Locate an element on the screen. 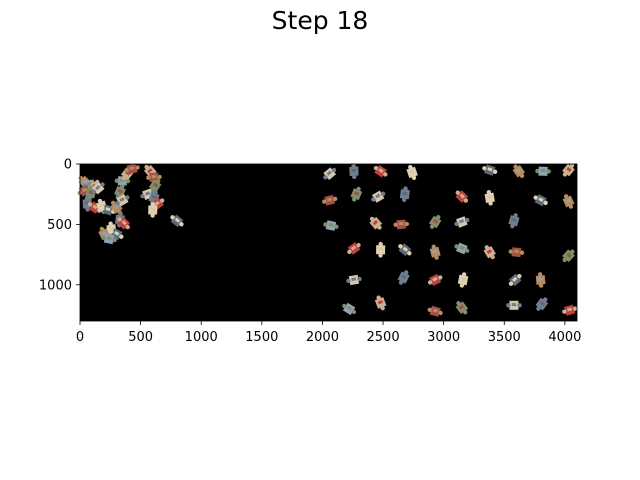 Image resolution: width=640 pixels, height=480 pixels. y-tick-label: 1000 is located at coordinates (55, 285).